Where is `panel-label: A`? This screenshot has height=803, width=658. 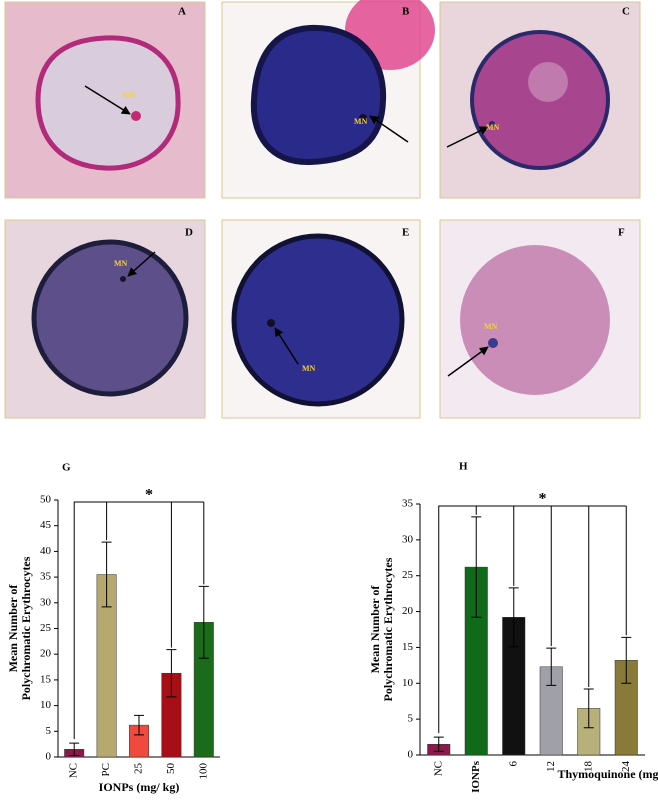 panel-label: A is located at coordinates (182, 12).